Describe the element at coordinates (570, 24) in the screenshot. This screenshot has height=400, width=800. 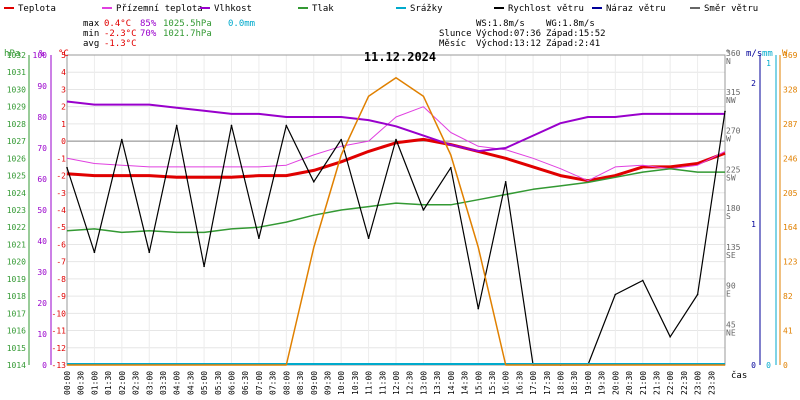
I see `wind-wg: WG:1.8m/s` at that location.